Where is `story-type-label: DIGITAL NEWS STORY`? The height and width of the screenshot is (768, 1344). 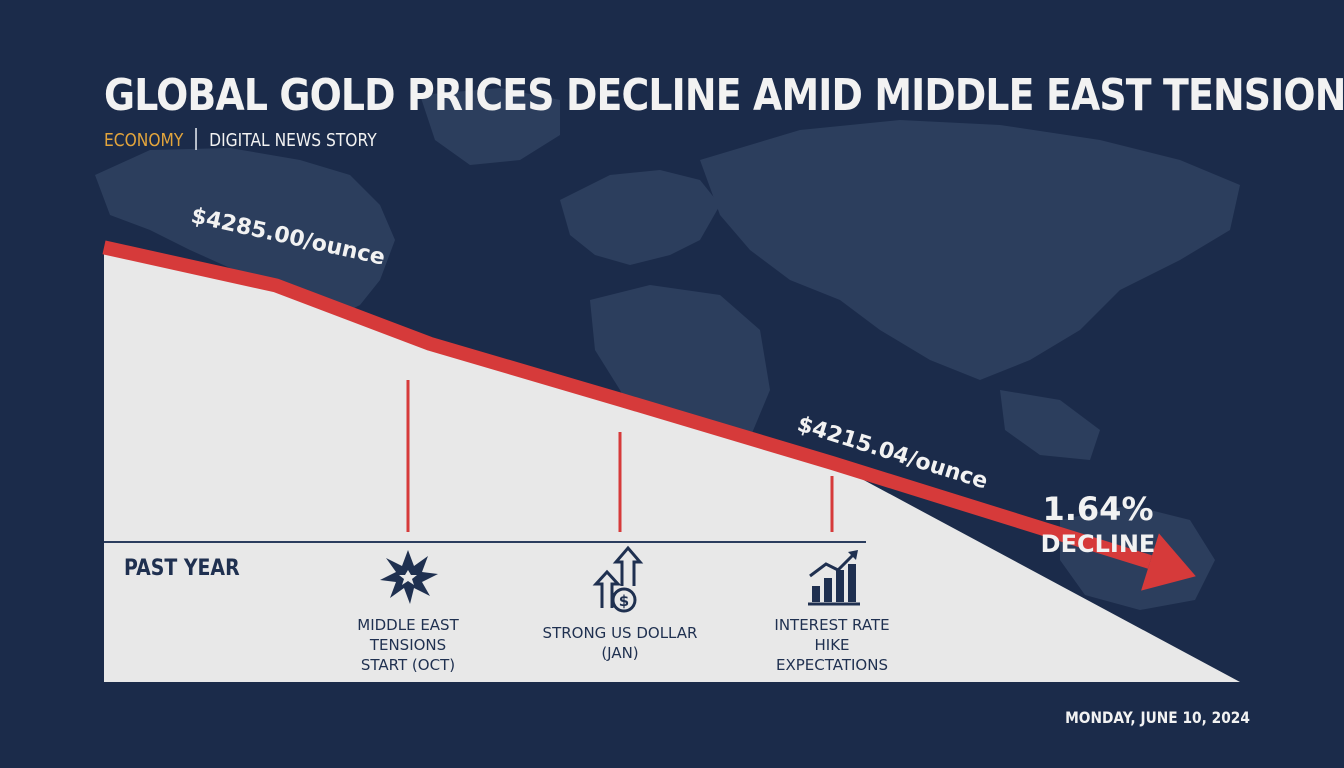
story-type-label: DIGITAL NEWS STORY is located at coordinates (293, 140).